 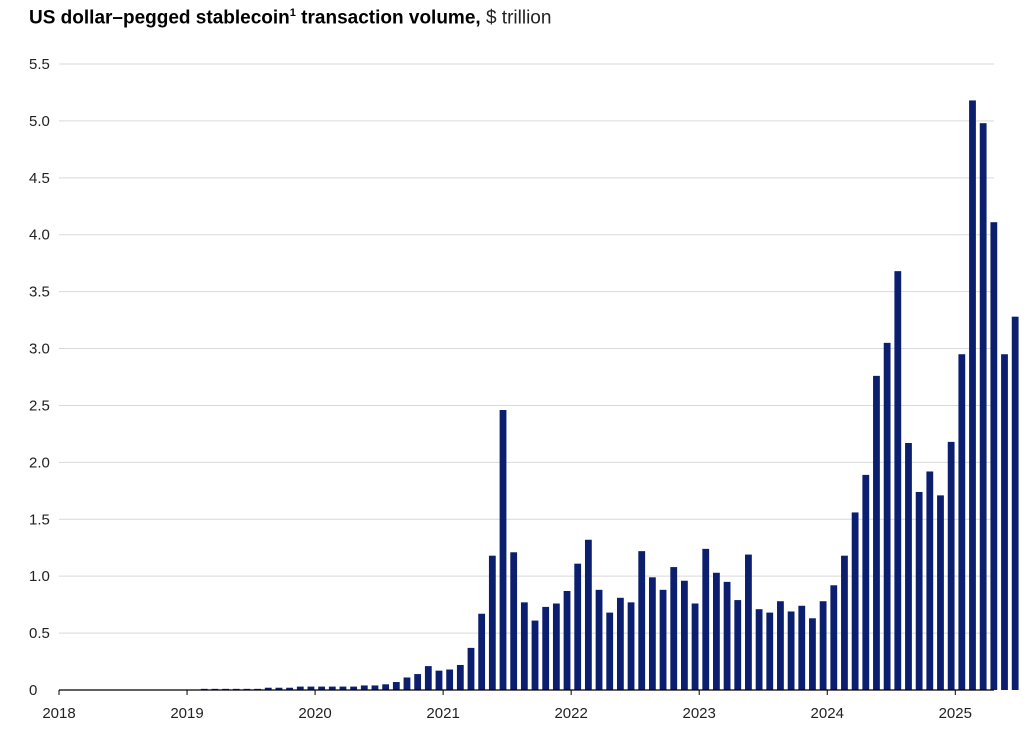 I want to click on y-tick-label: 1.5, so click(x=39, y=519).